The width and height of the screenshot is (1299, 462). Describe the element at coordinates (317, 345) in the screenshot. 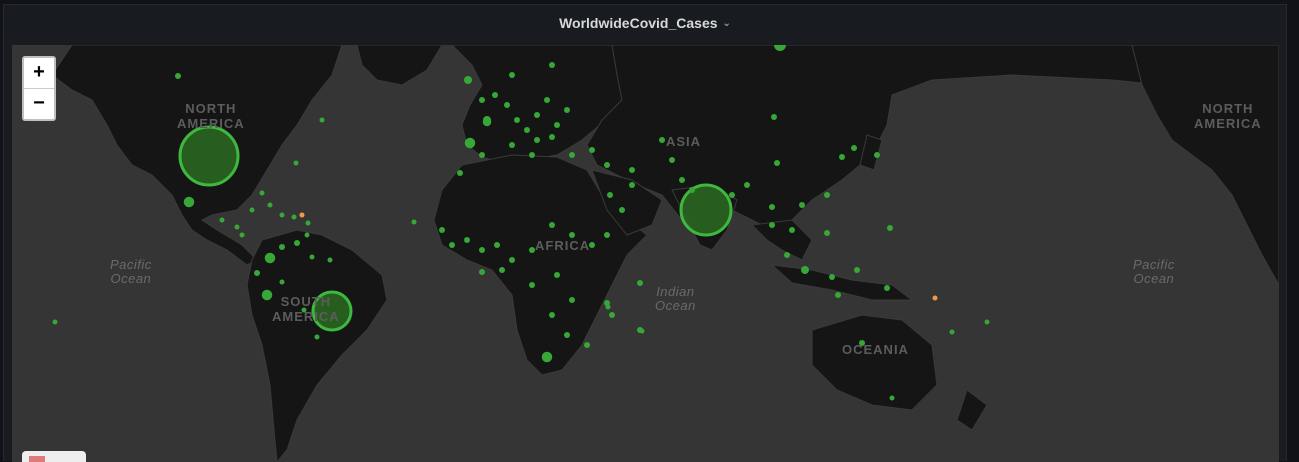

I see `land-south-america` at that location.